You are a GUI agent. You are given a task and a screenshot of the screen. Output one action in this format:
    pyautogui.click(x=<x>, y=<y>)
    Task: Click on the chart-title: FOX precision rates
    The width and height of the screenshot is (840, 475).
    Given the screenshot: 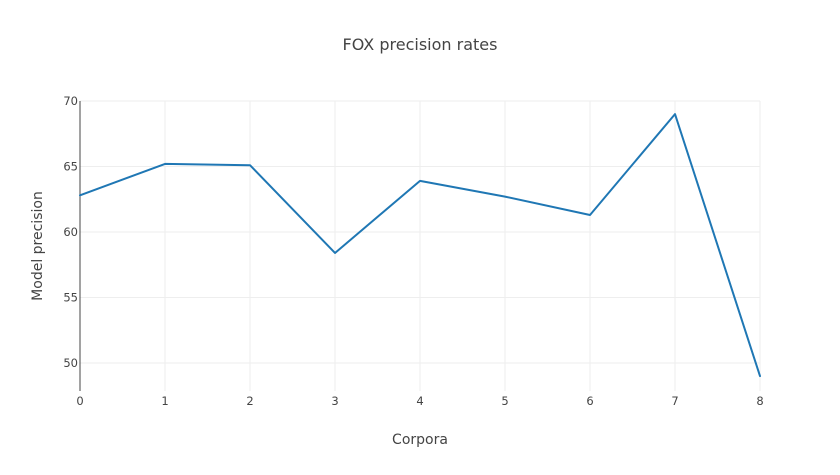 What is the action you would take?
    pyautogui.click(x=420, y=44)
    